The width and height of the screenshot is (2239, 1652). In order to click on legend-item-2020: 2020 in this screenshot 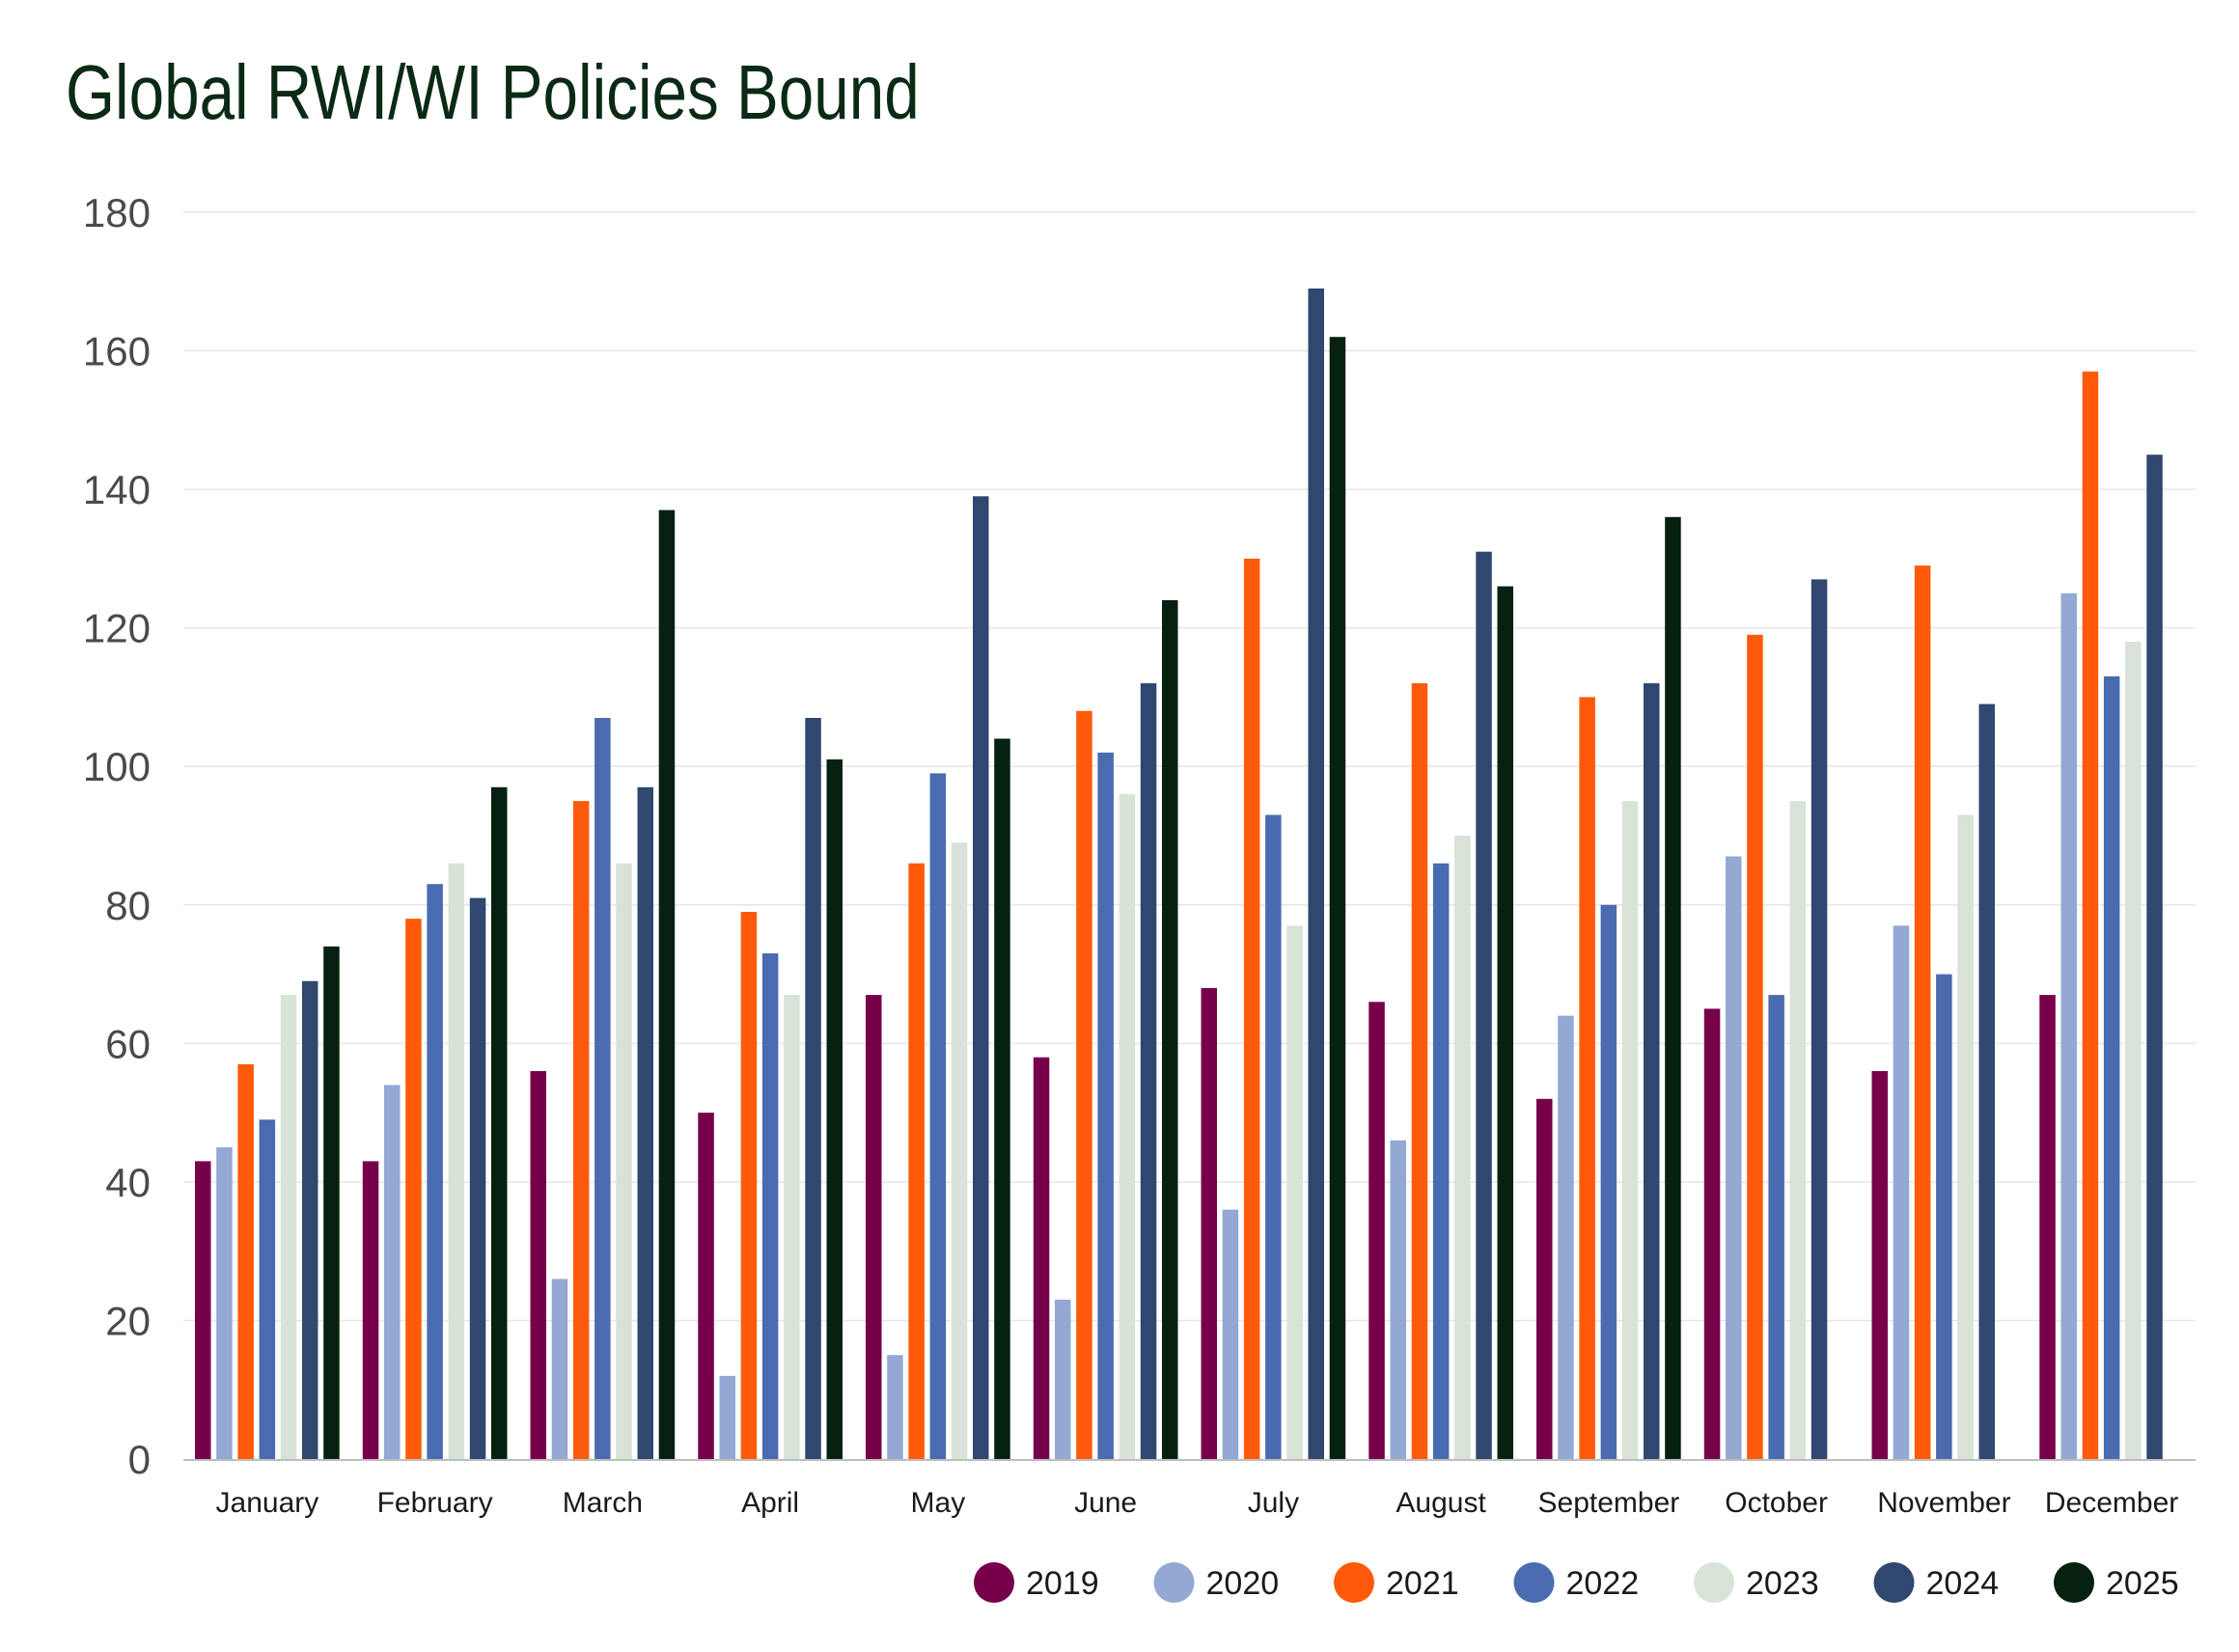, I will do `click(1216, 1582)`.